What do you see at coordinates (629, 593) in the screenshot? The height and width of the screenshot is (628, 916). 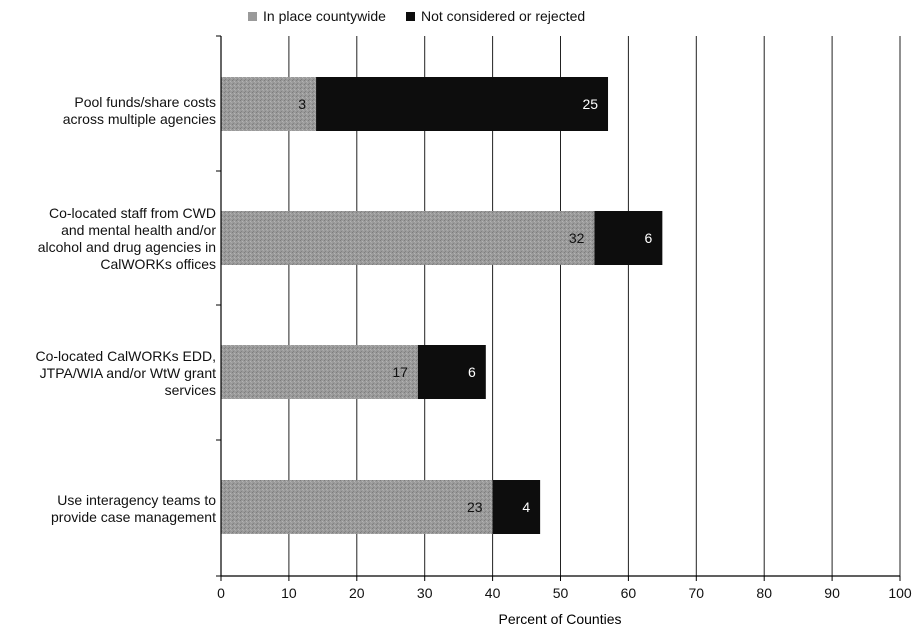 I see `x-tick-label-60: 60` at bounding box center [629, 593].